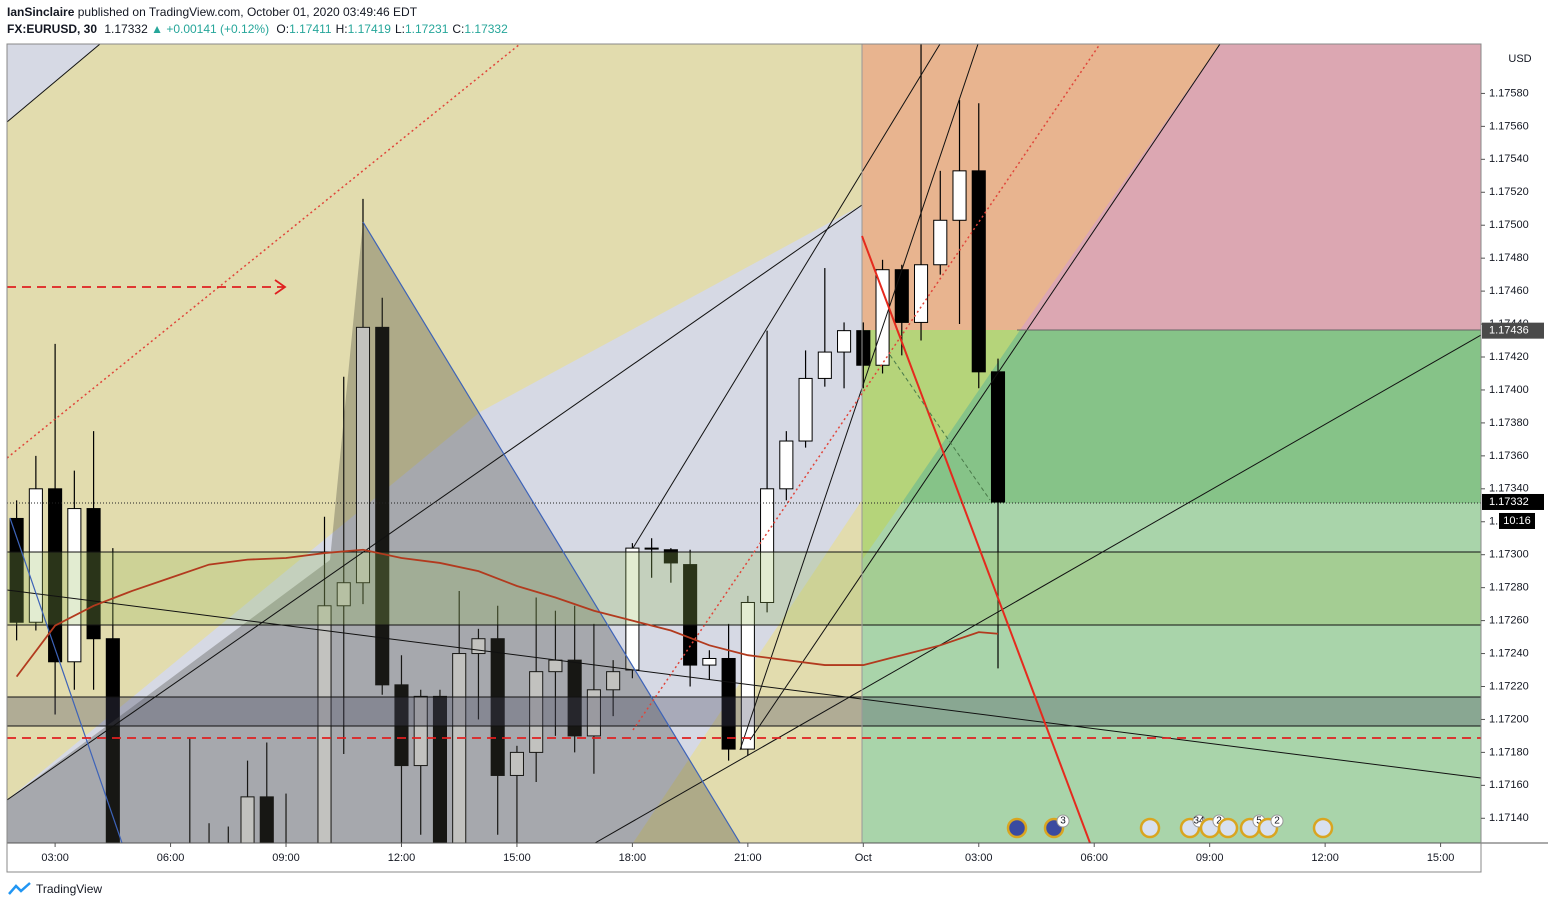  I want to click on change: ▲ +0.00141 (+0.12%), so click(210, 29).